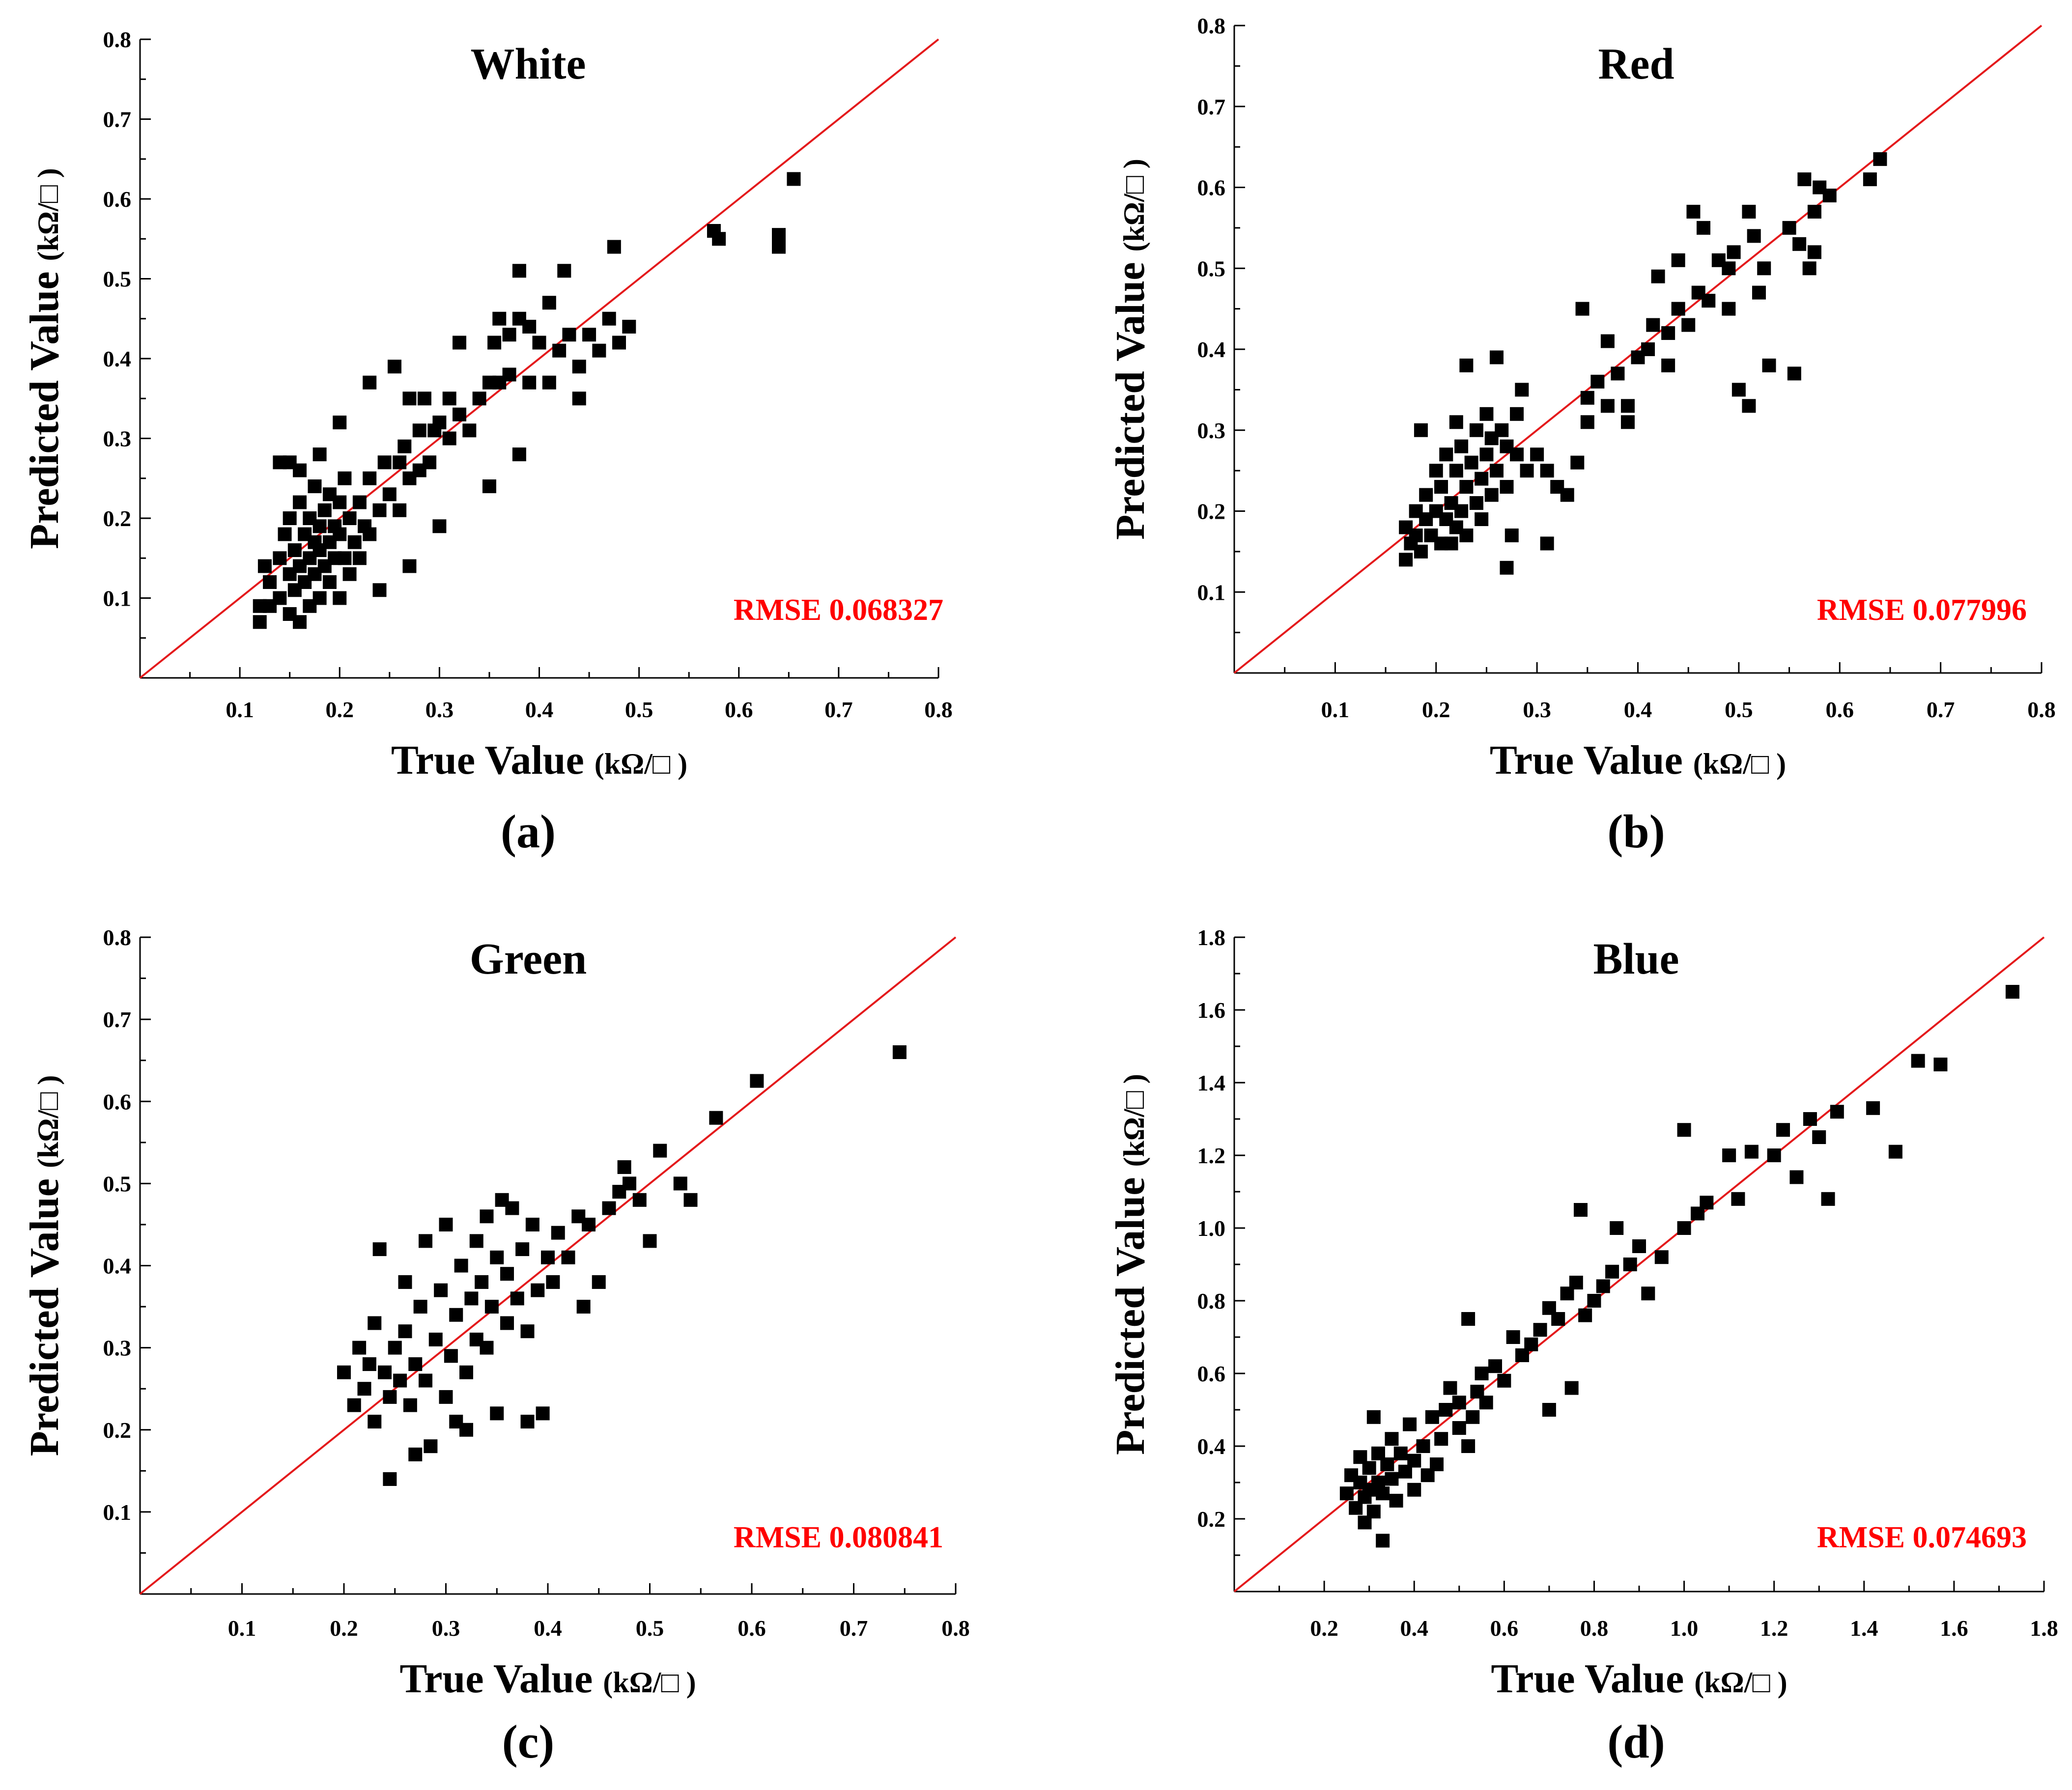  I want to click on y-tick-label: 0.1, so click(117, 598).